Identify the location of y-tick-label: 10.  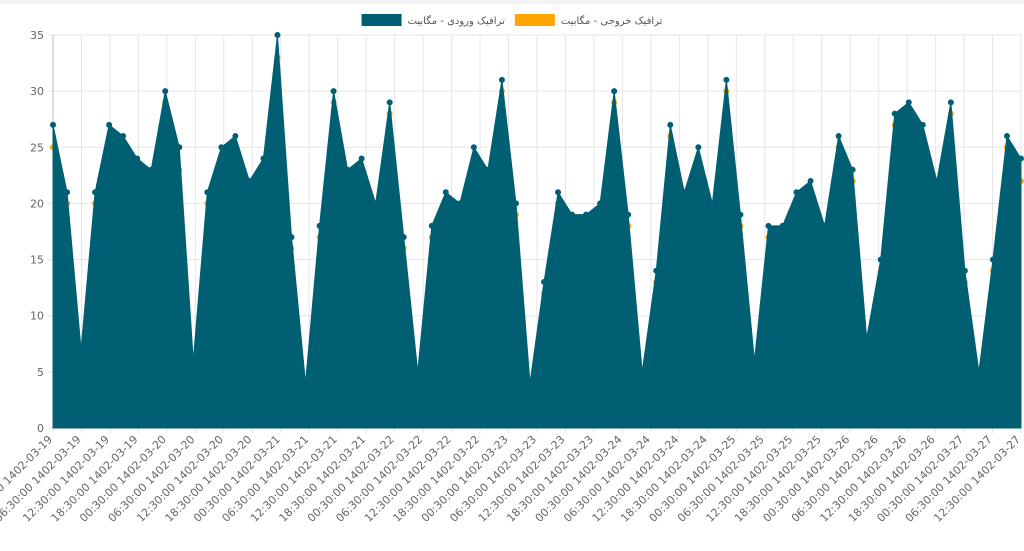
(37, 316).